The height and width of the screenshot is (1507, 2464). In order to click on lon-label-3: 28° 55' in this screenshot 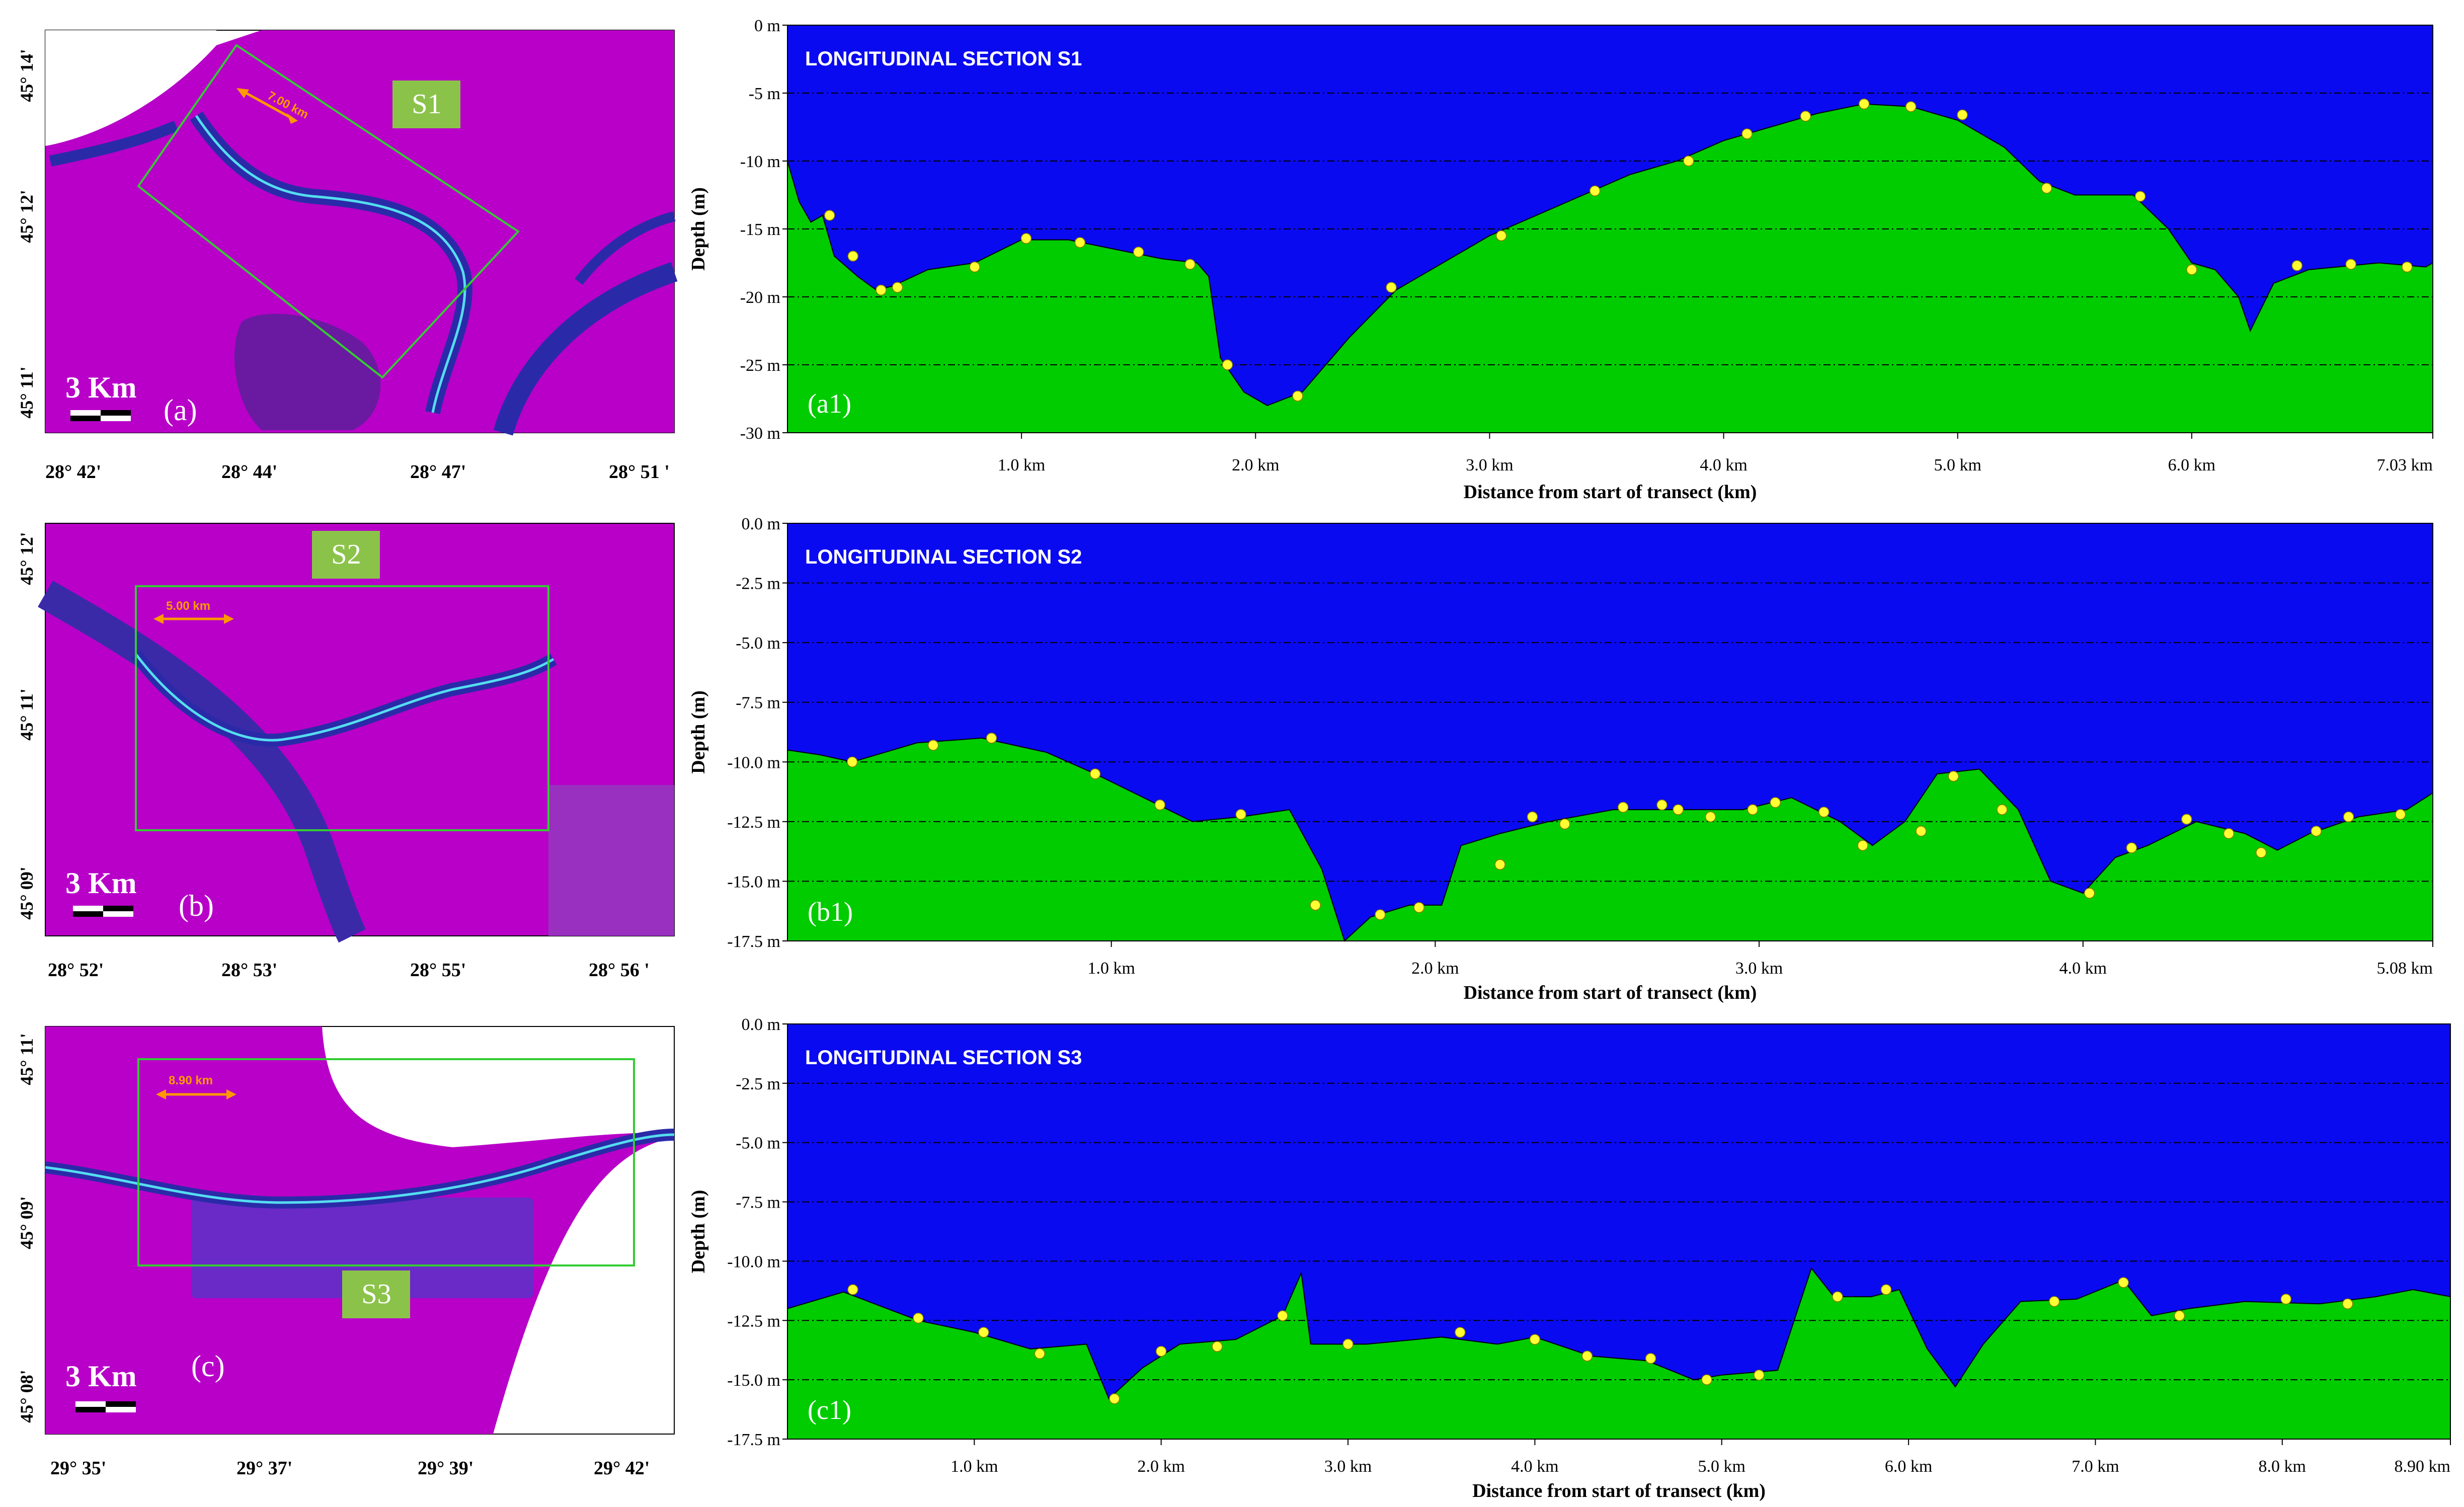, I will do `click(438, 971)`.